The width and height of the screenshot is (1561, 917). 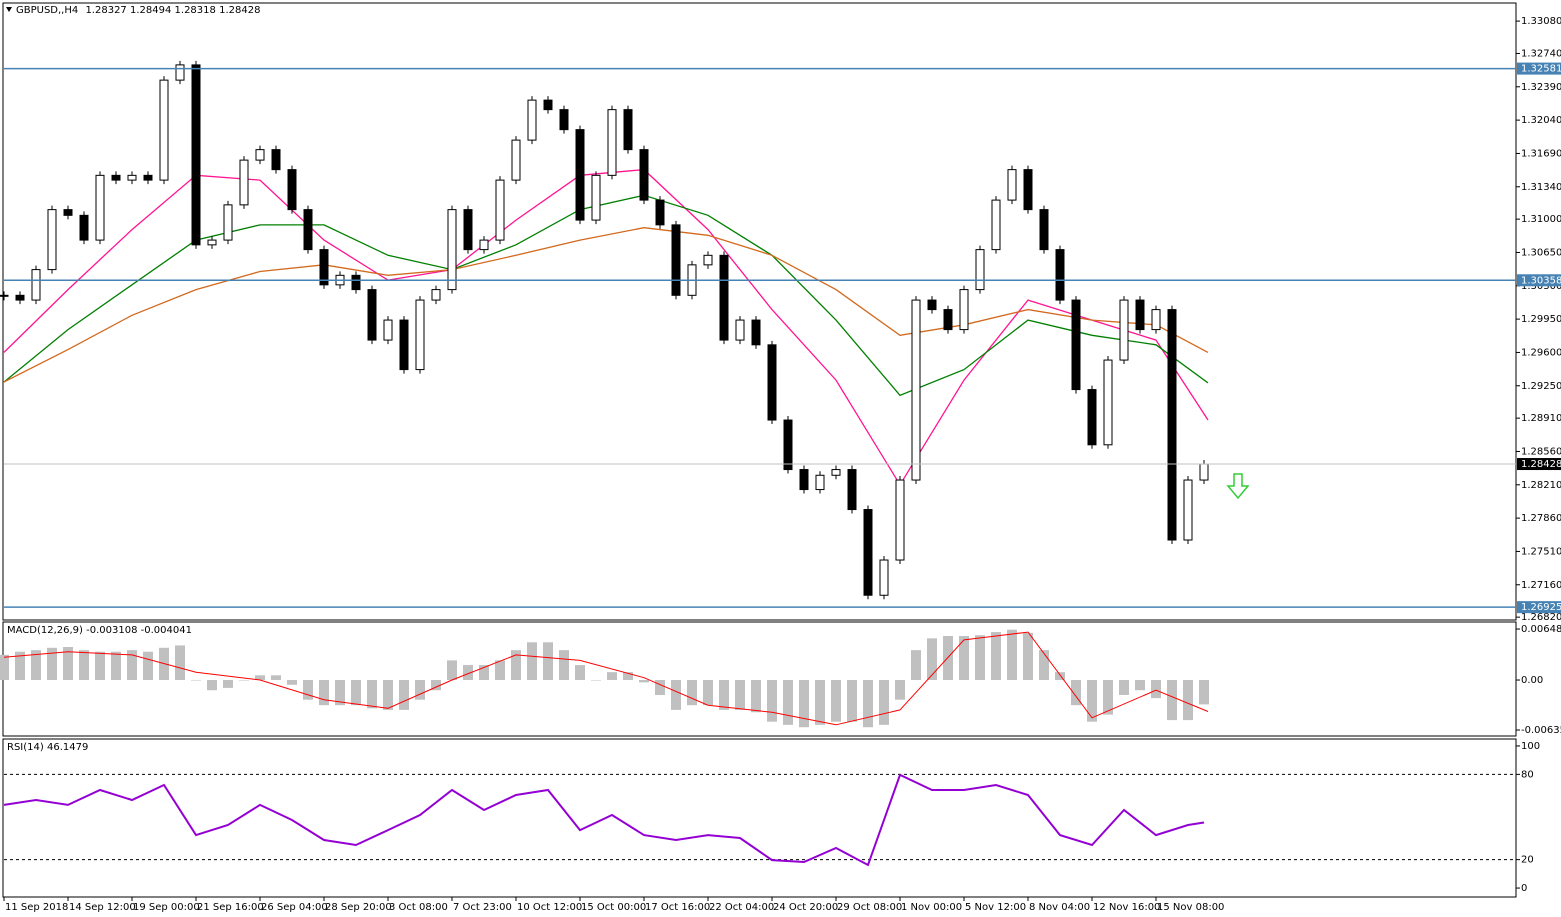 I want to click on bid-label: 1.28428, so click(x=1541, y=464).